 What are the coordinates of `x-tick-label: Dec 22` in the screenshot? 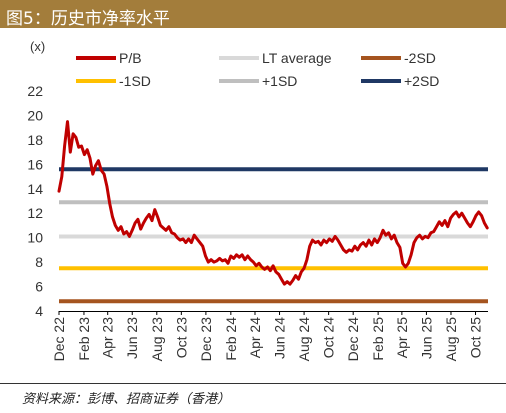 It's located at (59, 339).